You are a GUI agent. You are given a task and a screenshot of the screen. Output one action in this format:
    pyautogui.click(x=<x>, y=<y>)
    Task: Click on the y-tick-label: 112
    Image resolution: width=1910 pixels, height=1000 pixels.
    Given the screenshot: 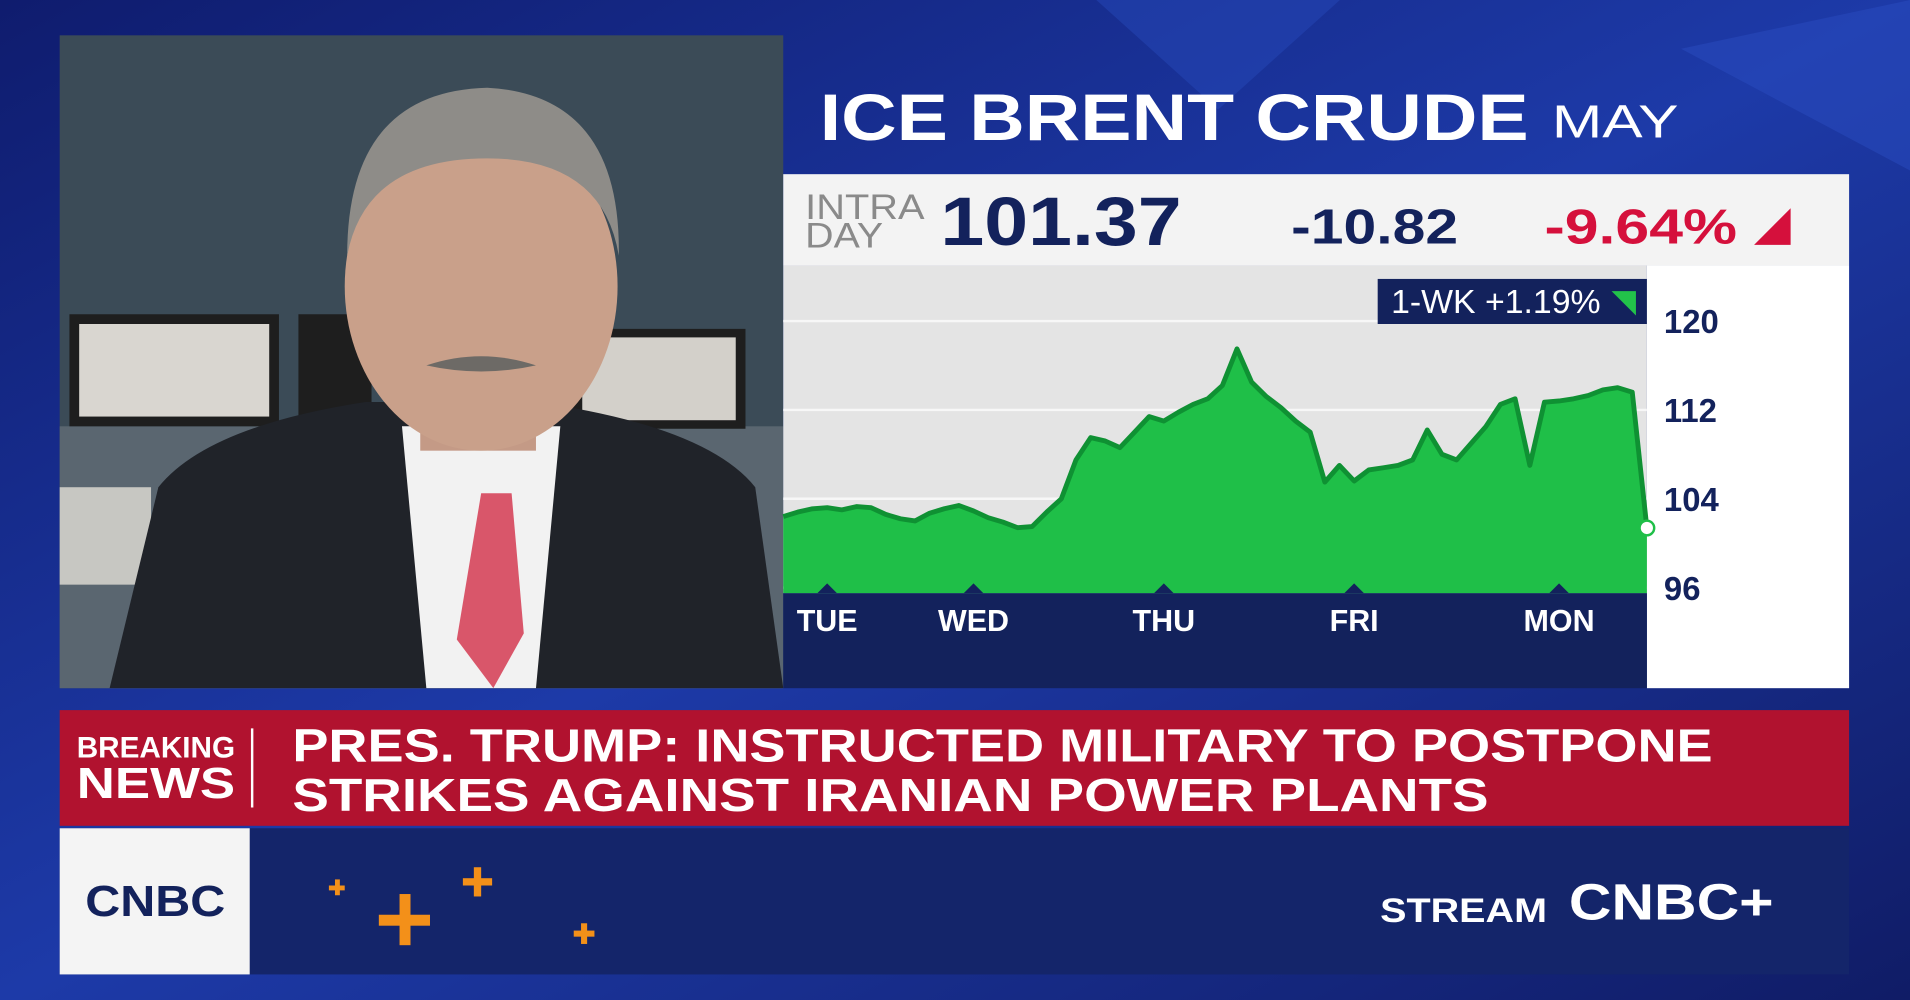 What is the action you would take?
    pyautogui.click(x=1690, y=410)
    